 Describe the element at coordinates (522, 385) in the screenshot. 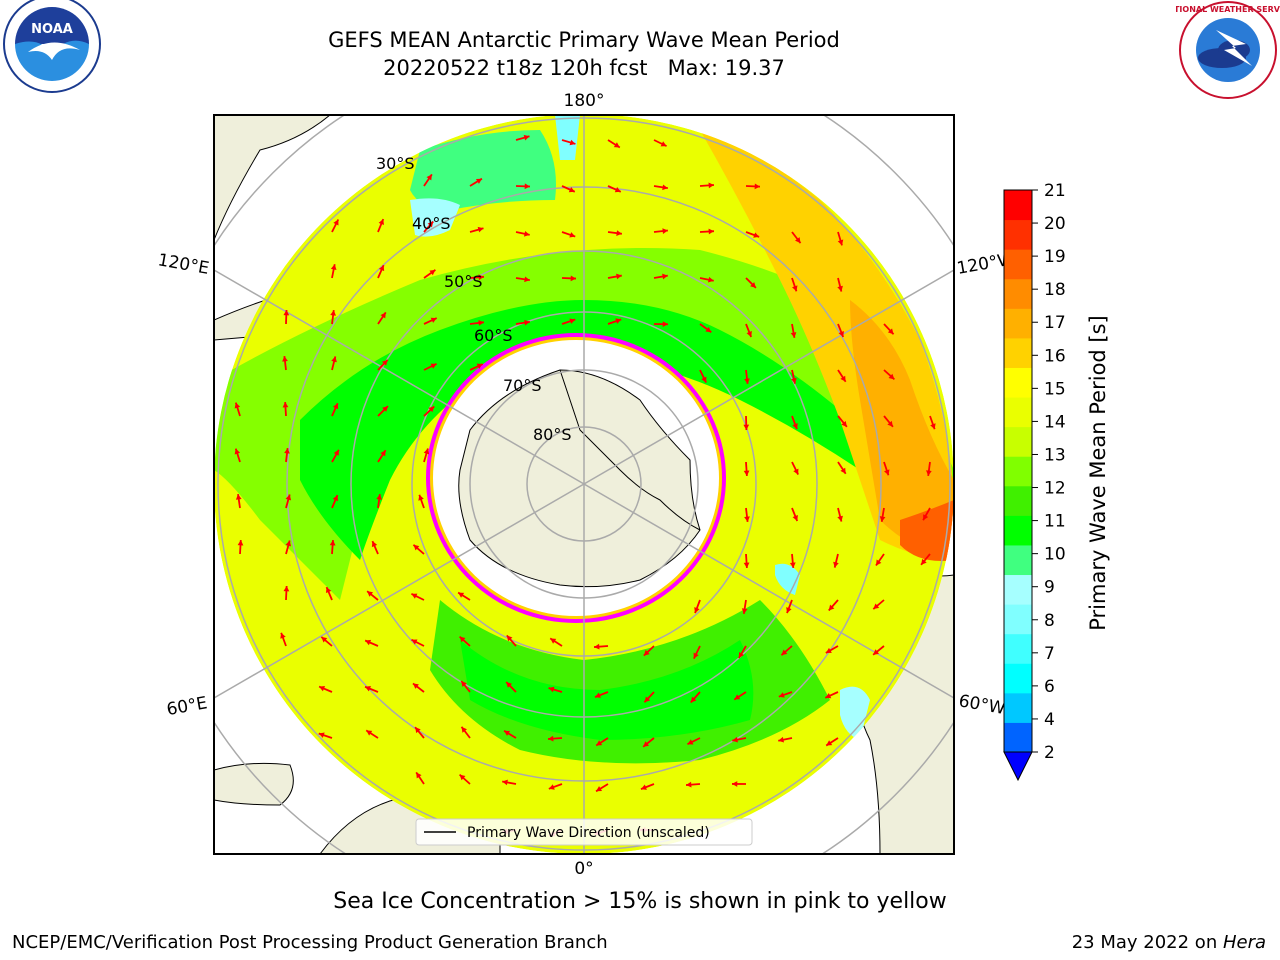

I see `lat-label-70s: 70°S` at that location.